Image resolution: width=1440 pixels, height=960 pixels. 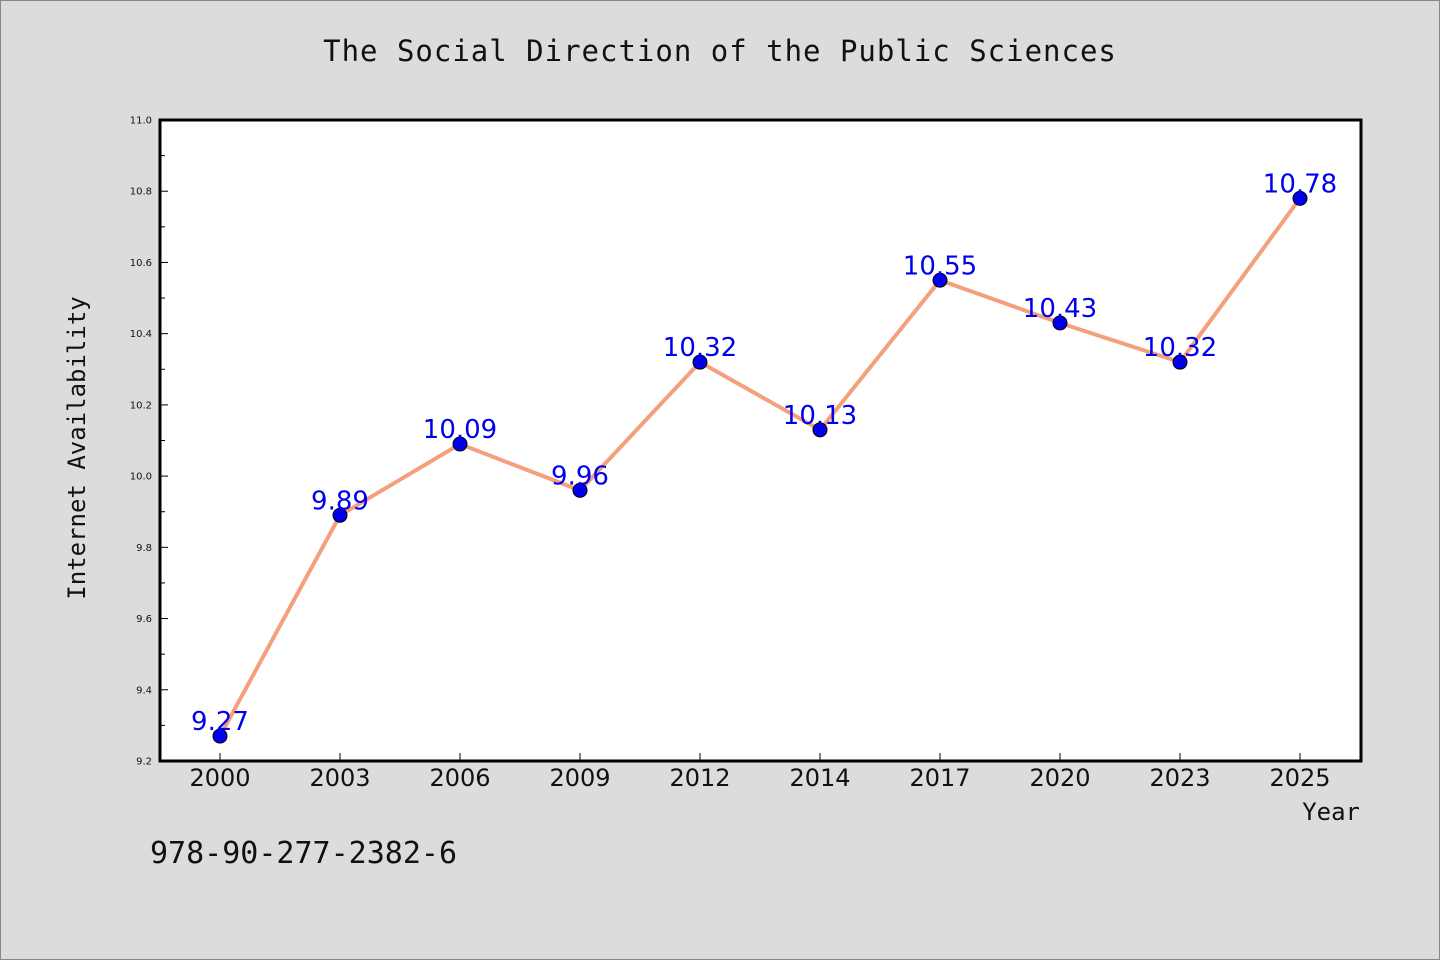 I want to click on y-tick-label: 9.8, so click(x=144, y=548).